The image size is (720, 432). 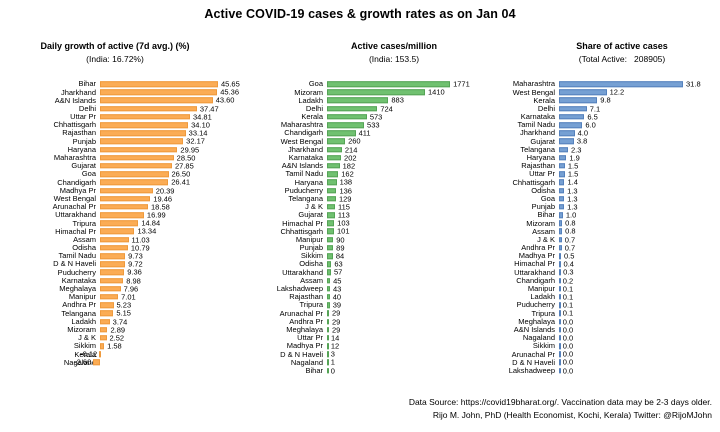 I want to click on category-label: Ladakh, so click(x=83, y=321).